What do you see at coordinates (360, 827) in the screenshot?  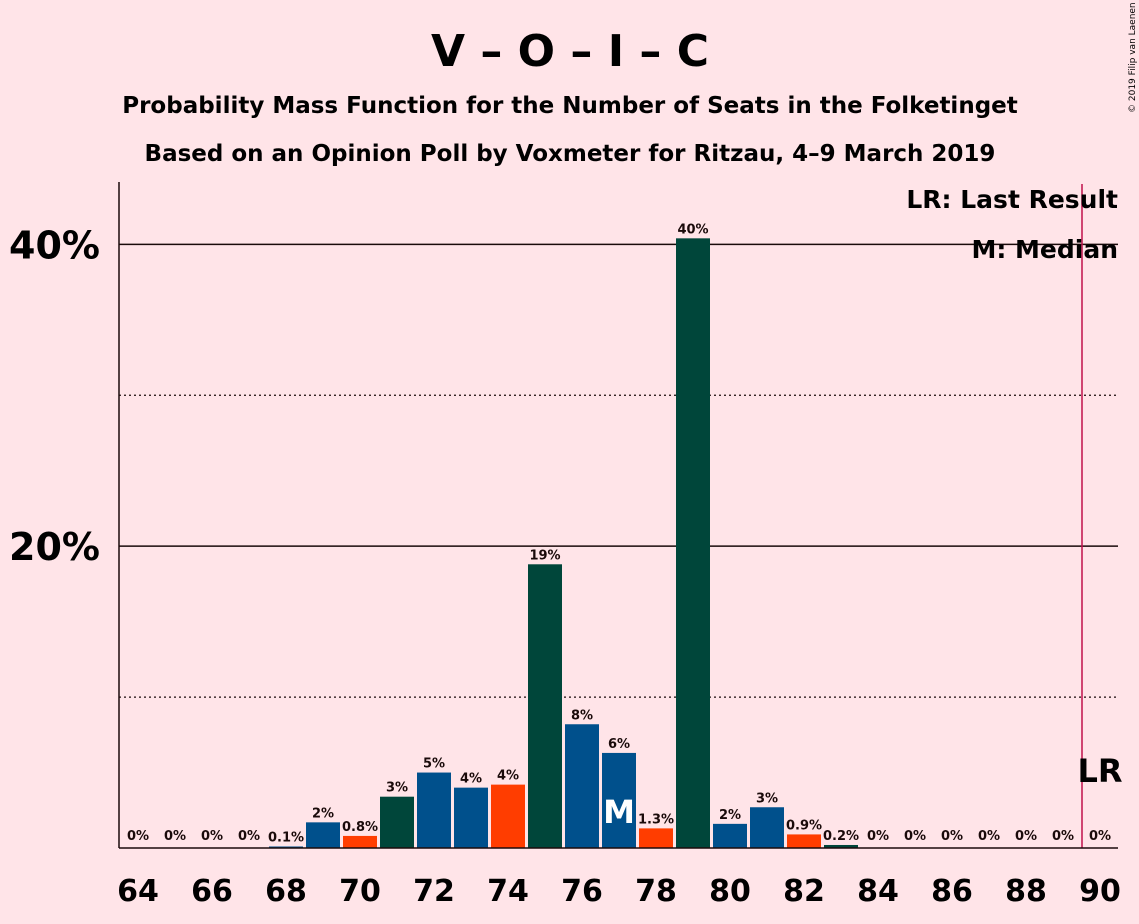 I see `value-label-seat-70: 0.8%` at bounding box center [360, 827].